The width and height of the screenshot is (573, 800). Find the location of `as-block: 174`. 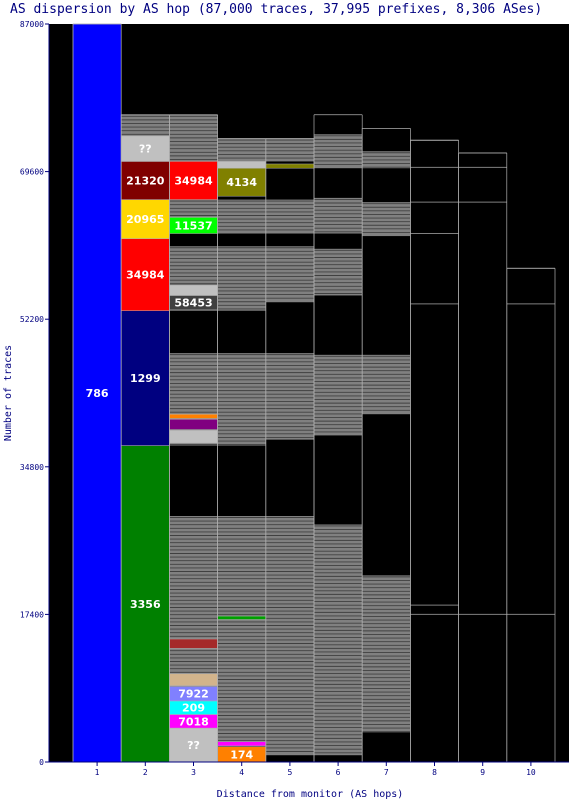

as-block: 174 is located at coordinates (242, 754).